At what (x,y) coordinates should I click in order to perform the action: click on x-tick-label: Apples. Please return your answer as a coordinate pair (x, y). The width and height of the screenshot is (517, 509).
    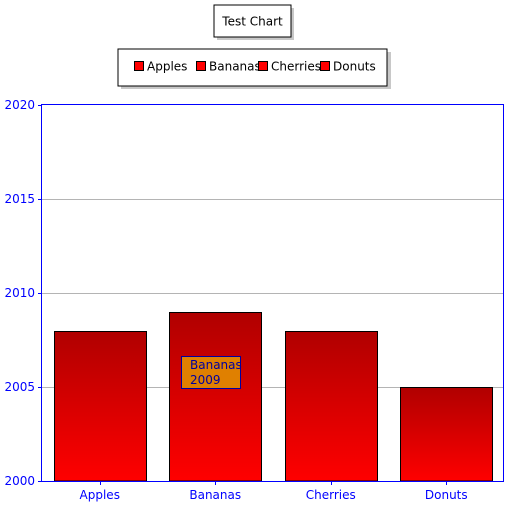
    Looking at the image, I should click on (100, 495).